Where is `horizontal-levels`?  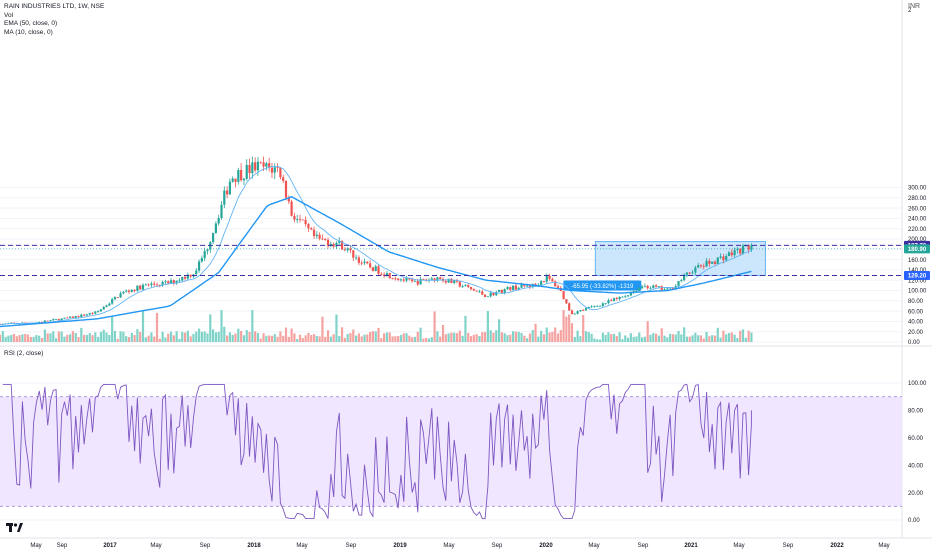
horizontal-levels is located at coordinates (451, 260).